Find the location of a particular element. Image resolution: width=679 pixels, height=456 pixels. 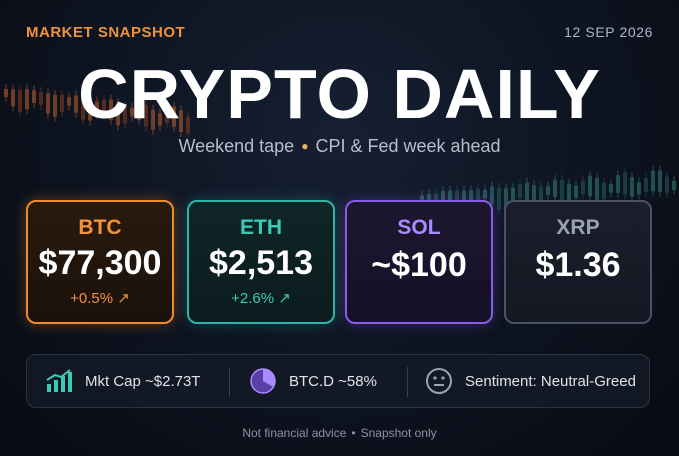

subtitle-left: Weekend tape is located at coordinates (236, 146).